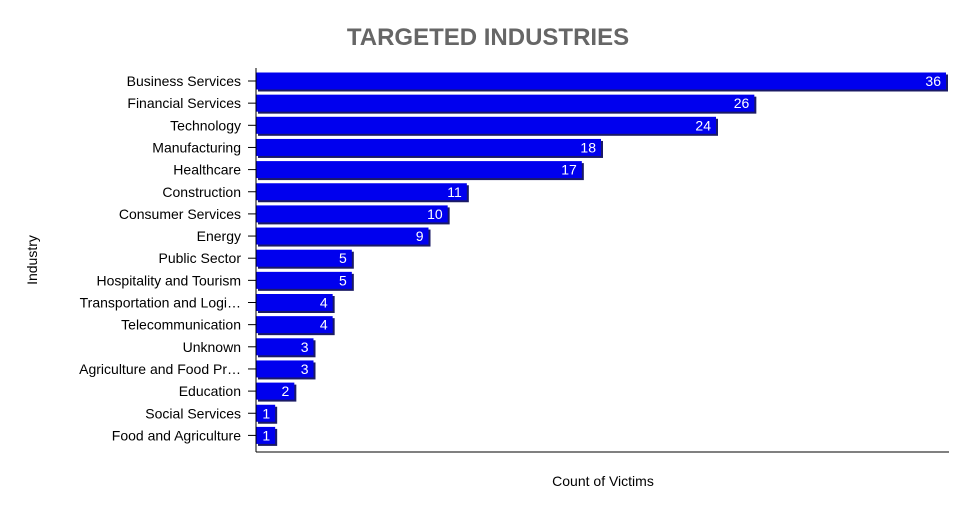  Describe the element at coordinates (454, 192) in the screenshot. I see `bar-value-label: 11` at that location.